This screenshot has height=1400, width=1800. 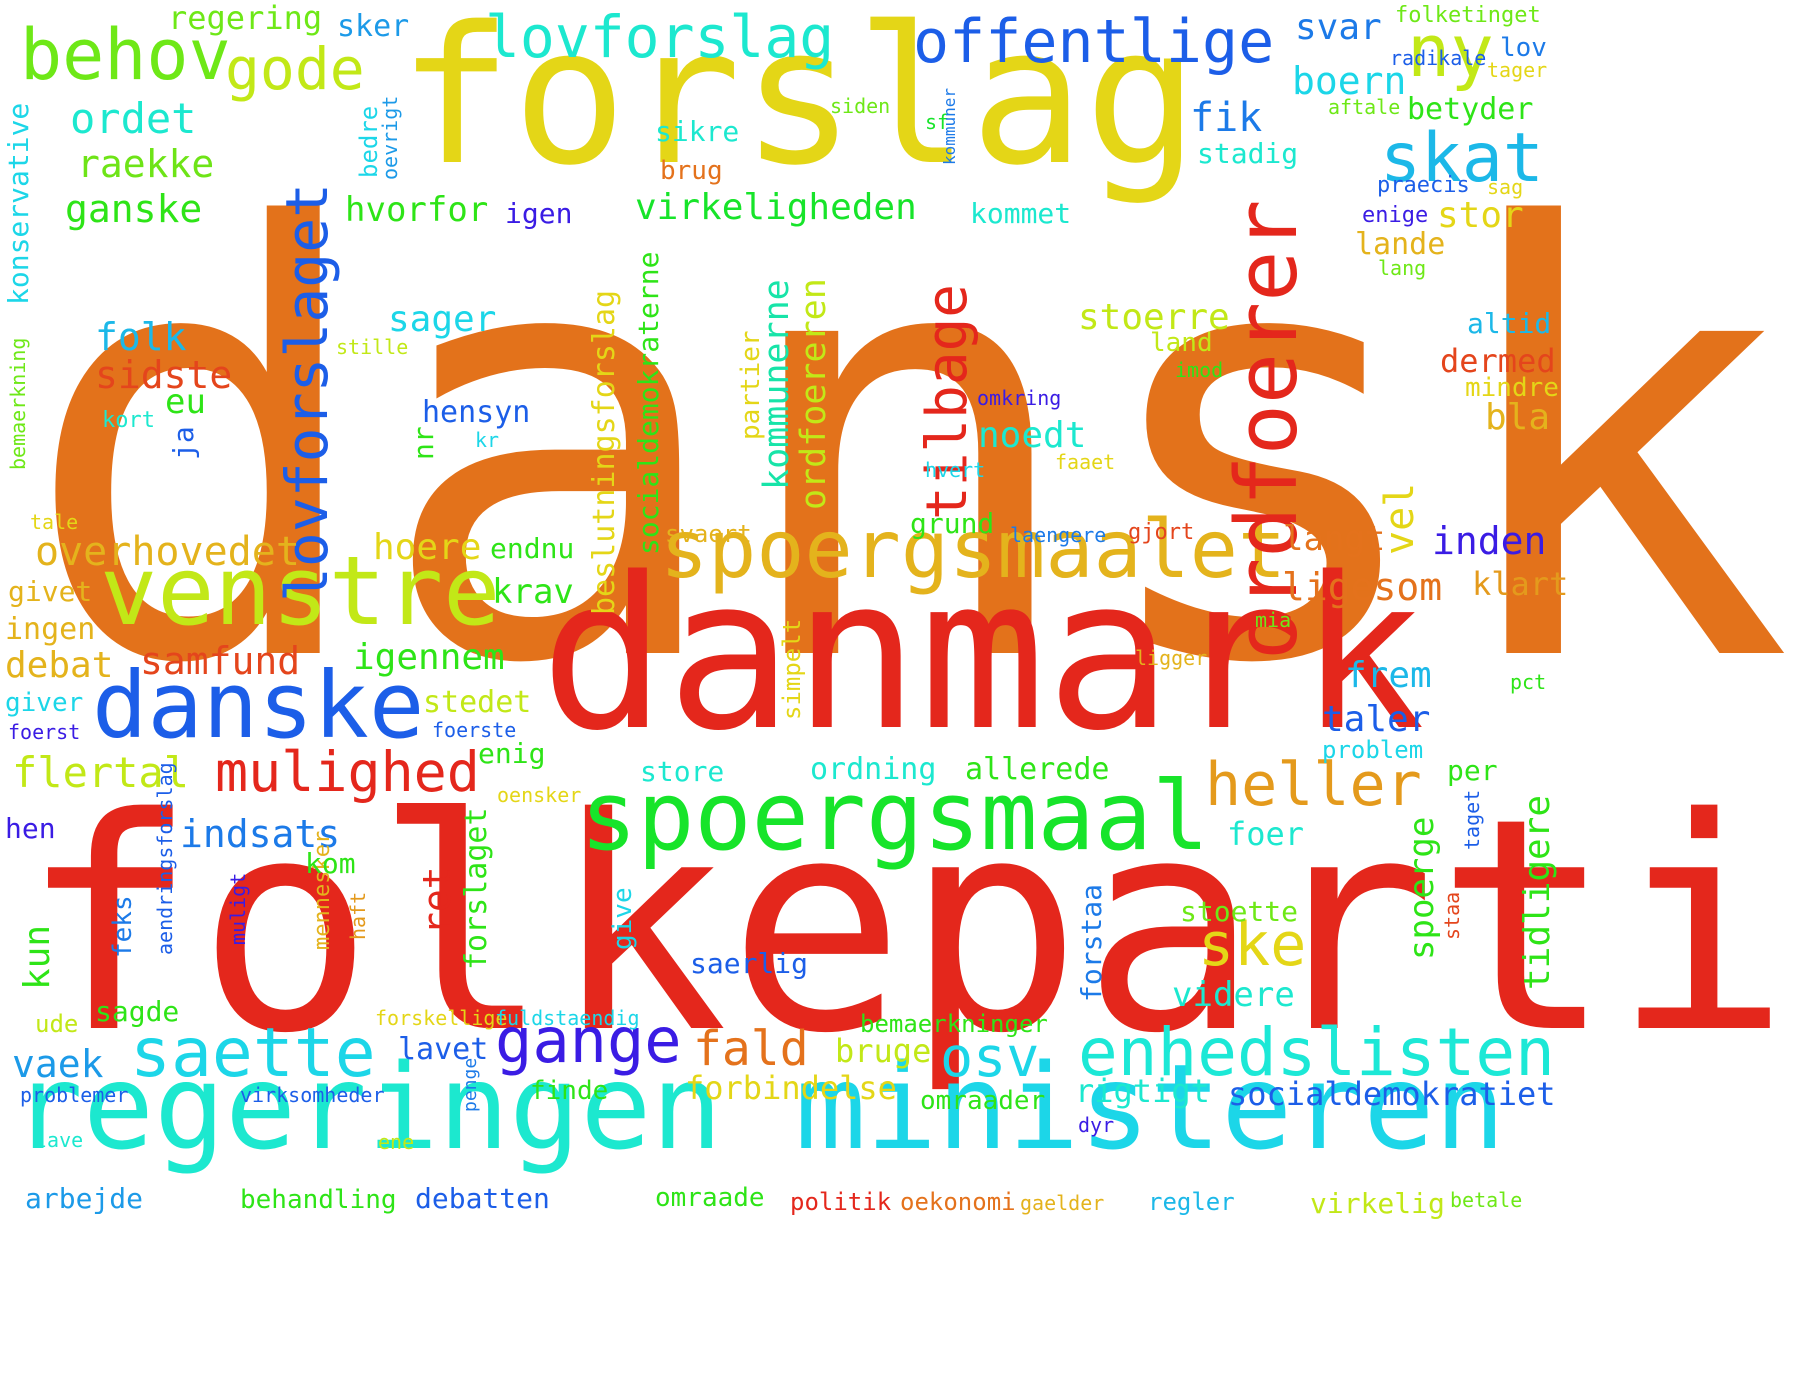 I want to click on word-regering: regering, so click(x=245, y=18).